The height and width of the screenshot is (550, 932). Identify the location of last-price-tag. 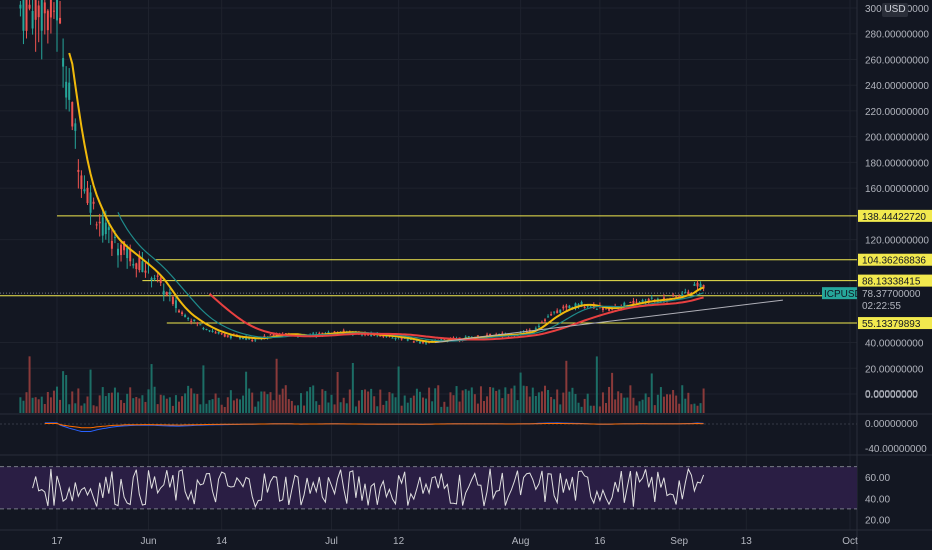
(895, 299).